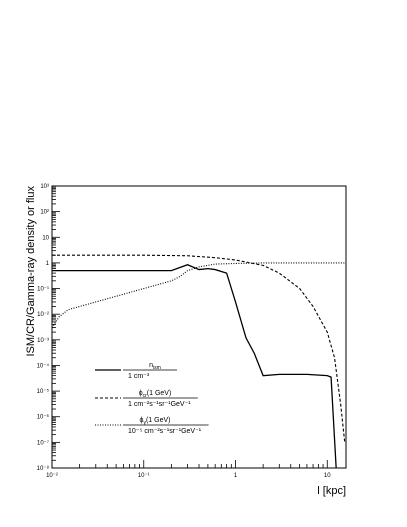  Describe the element at coordinates (155, 394) in the screenshot. I see `legend-label-numerator: ϕcr(1 GeV)` at that location.